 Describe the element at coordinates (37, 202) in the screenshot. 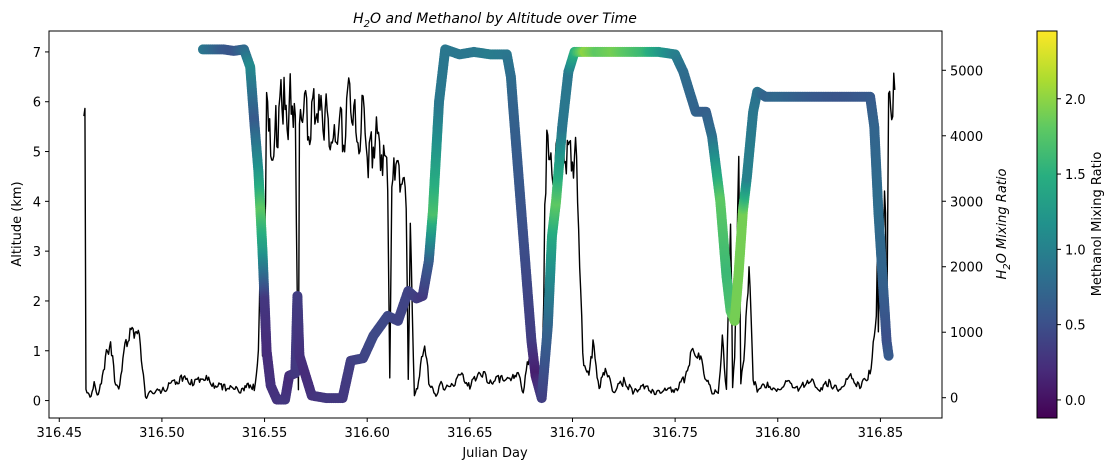

I see `left-y-tick-label: 4` at that location.